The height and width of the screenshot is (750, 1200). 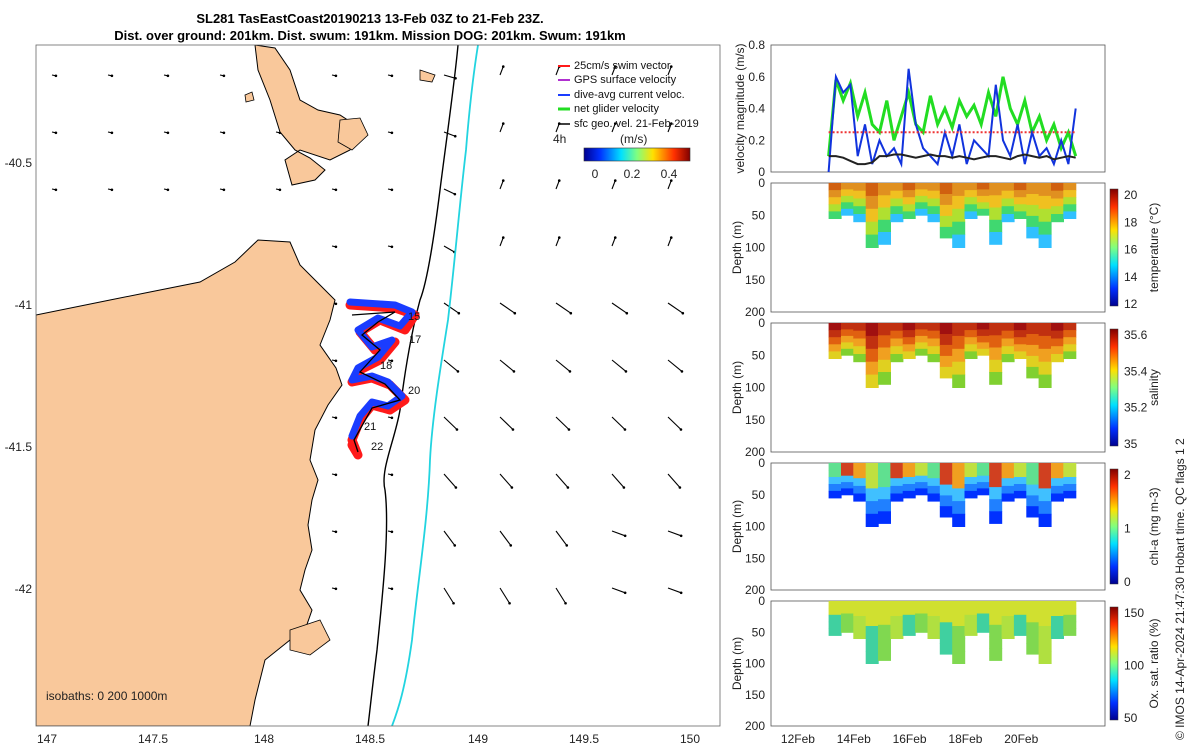 I want to click on track-label: 18, so click(x=386, y=366).